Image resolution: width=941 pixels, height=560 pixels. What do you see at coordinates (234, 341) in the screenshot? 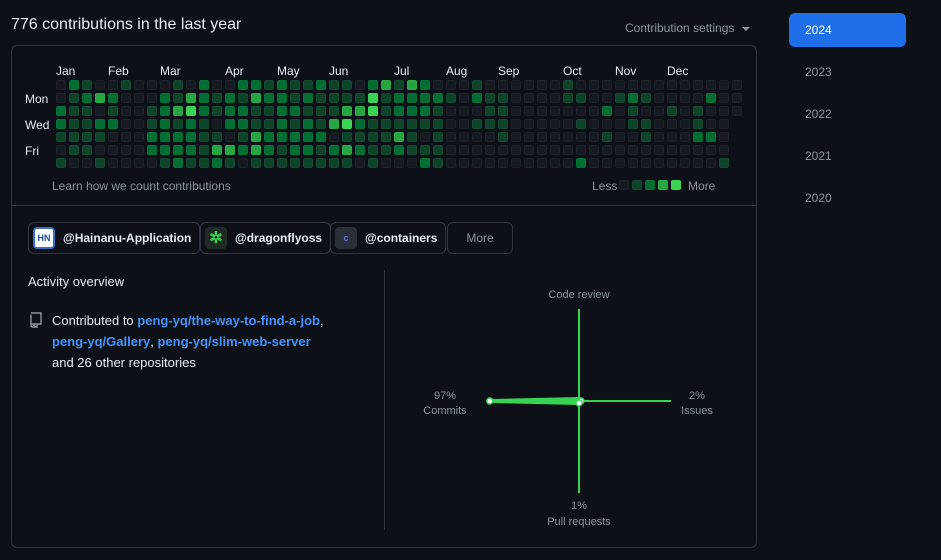
I see `repo-link: peng-yq/slim-web-server` at bounding box center [234, 341].